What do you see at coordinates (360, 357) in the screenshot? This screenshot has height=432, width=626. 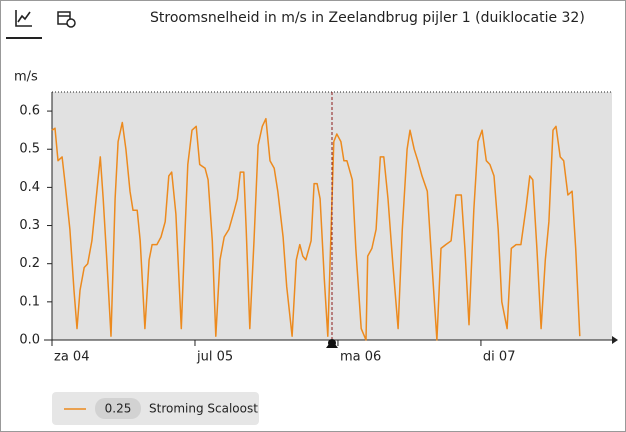 I see `x-tick-label: ma 06` at bounding box center [360, 357].